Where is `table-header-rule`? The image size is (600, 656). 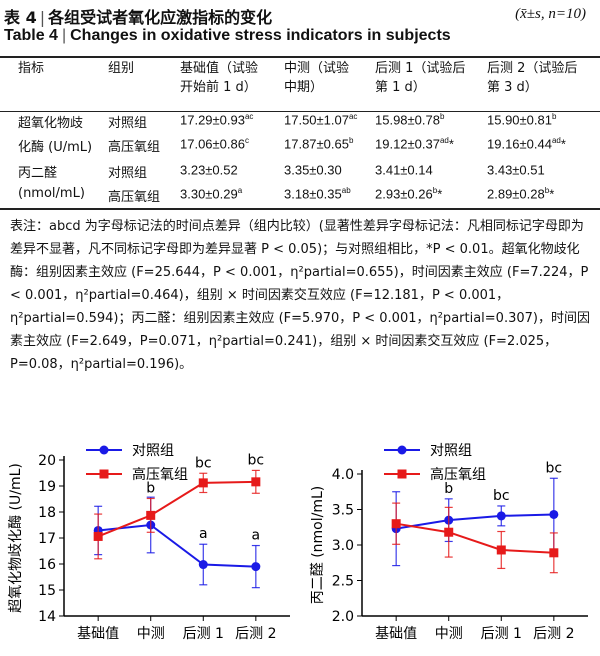
table-header-rule is located at coordinates (300, 111).